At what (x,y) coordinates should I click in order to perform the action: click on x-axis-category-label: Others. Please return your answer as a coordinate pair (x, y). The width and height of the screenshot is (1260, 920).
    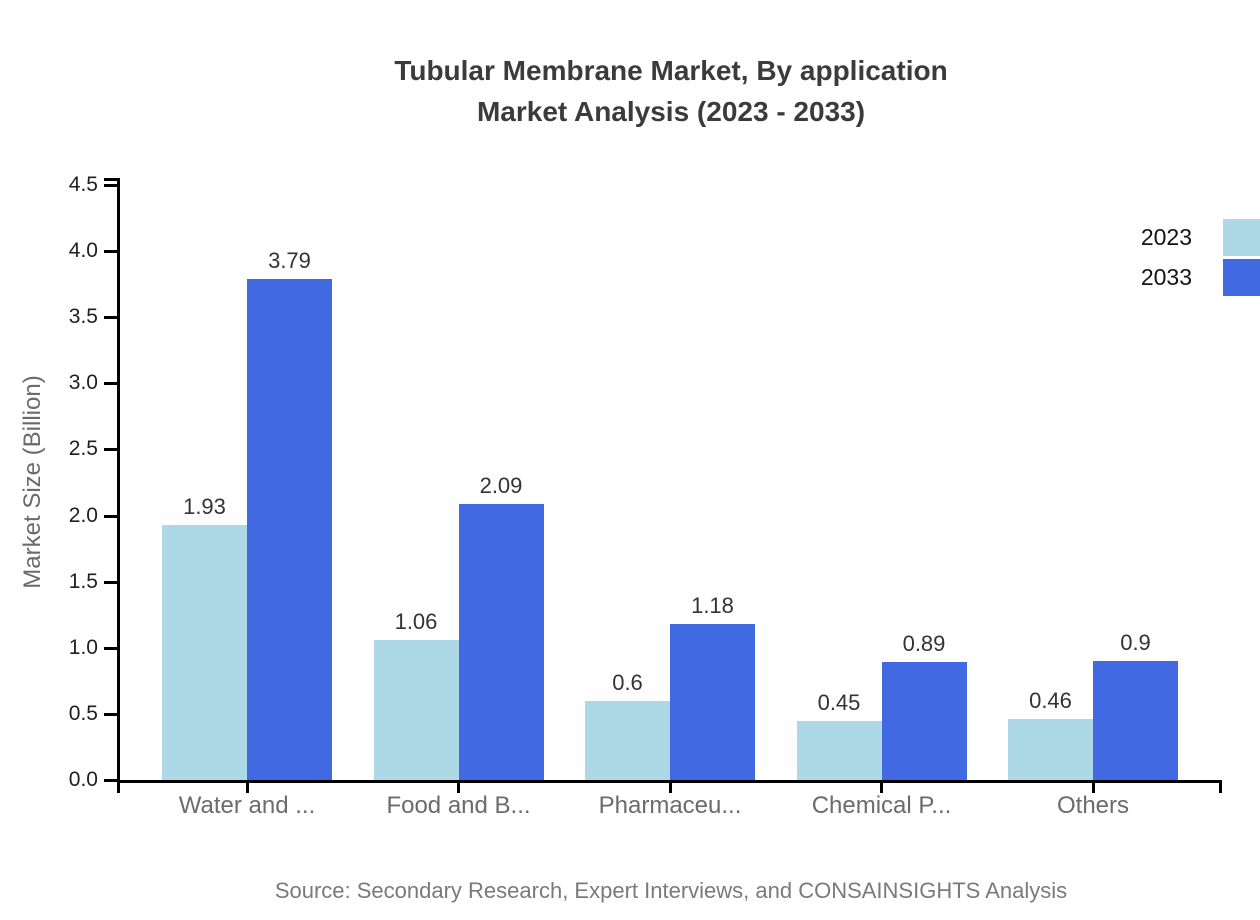
    Looking at the image, I should click on (1093, 805).